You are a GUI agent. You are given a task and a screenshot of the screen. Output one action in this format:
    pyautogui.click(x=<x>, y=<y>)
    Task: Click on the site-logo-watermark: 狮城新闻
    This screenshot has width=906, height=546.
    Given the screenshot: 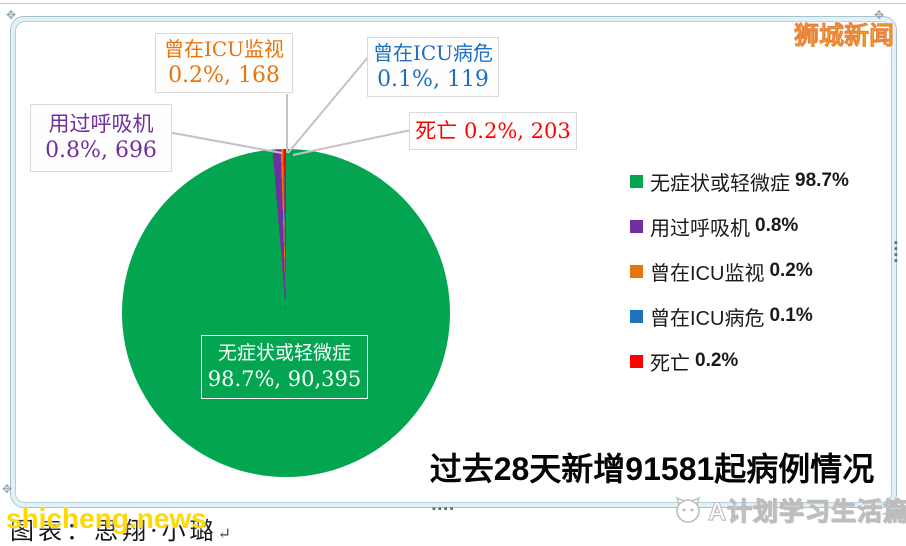 What is the action you would take?
    pyautogui.click(x=844, y=36)
    